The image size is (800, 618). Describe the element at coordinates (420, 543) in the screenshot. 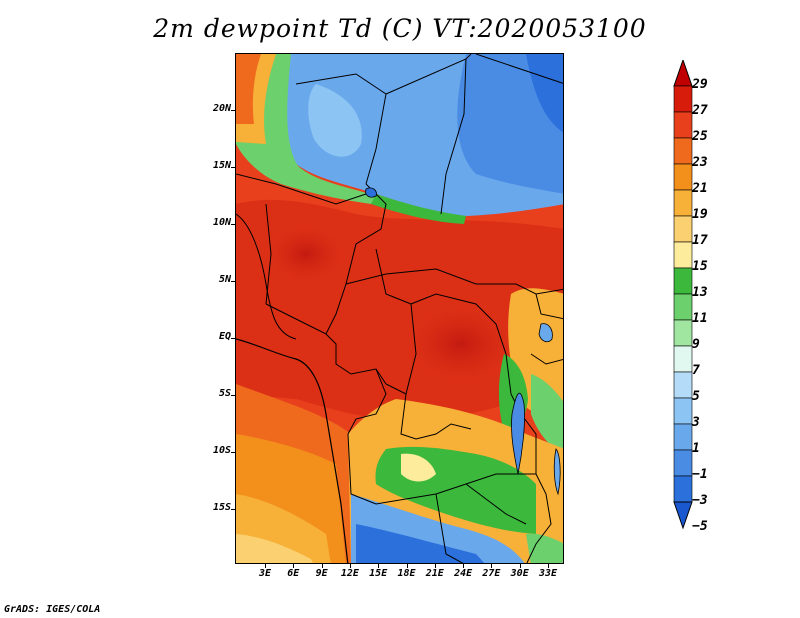

I see `field-kalahari-deep` at that location.